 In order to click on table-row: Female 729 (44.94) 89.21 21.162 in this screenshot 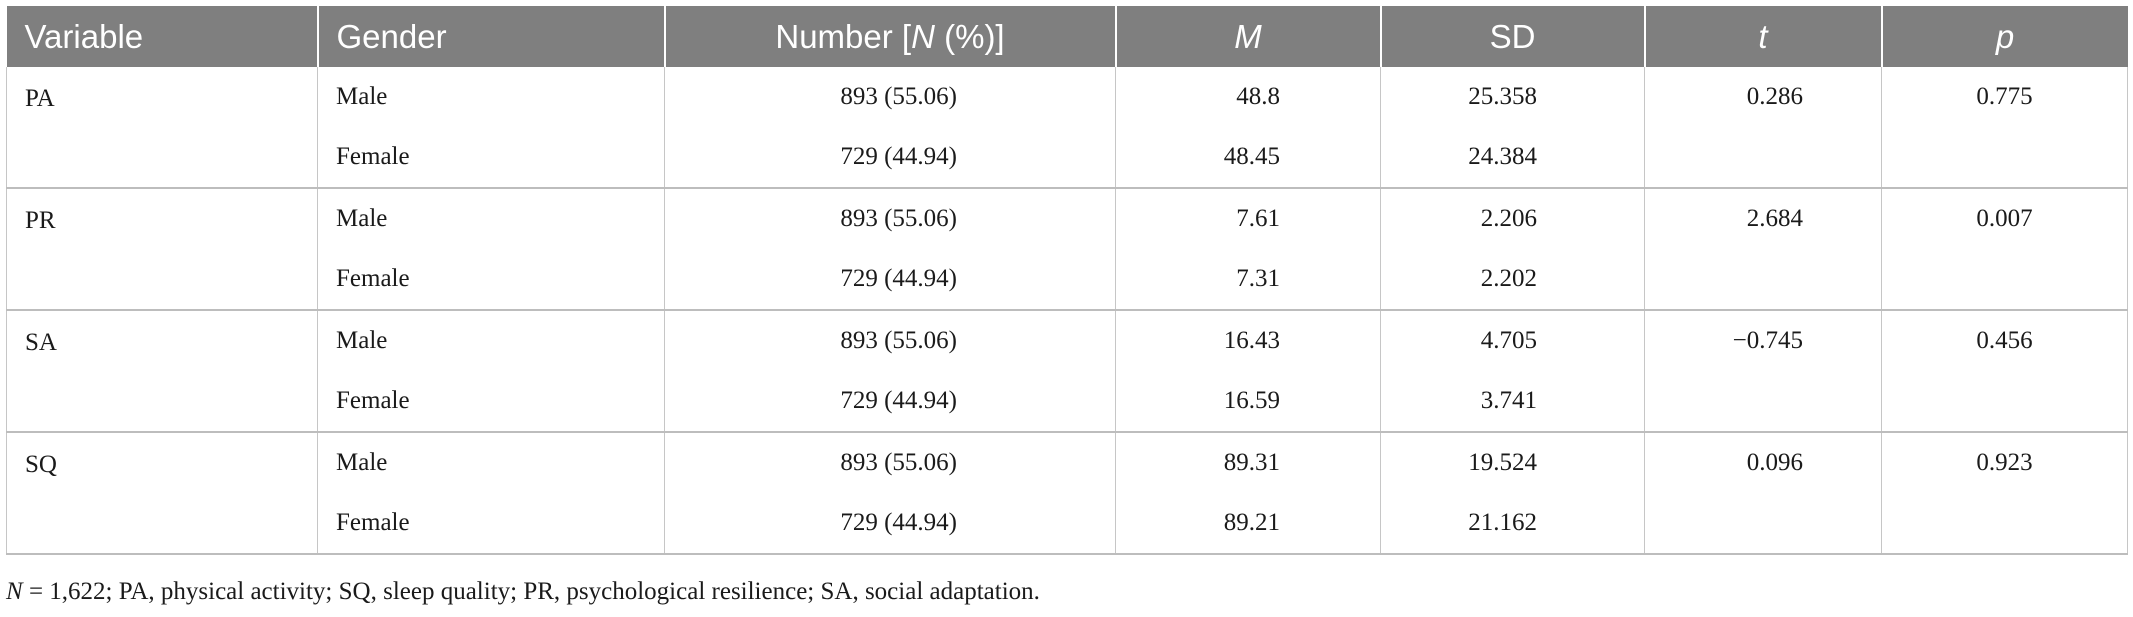, I will do `click(1067, 524)`.